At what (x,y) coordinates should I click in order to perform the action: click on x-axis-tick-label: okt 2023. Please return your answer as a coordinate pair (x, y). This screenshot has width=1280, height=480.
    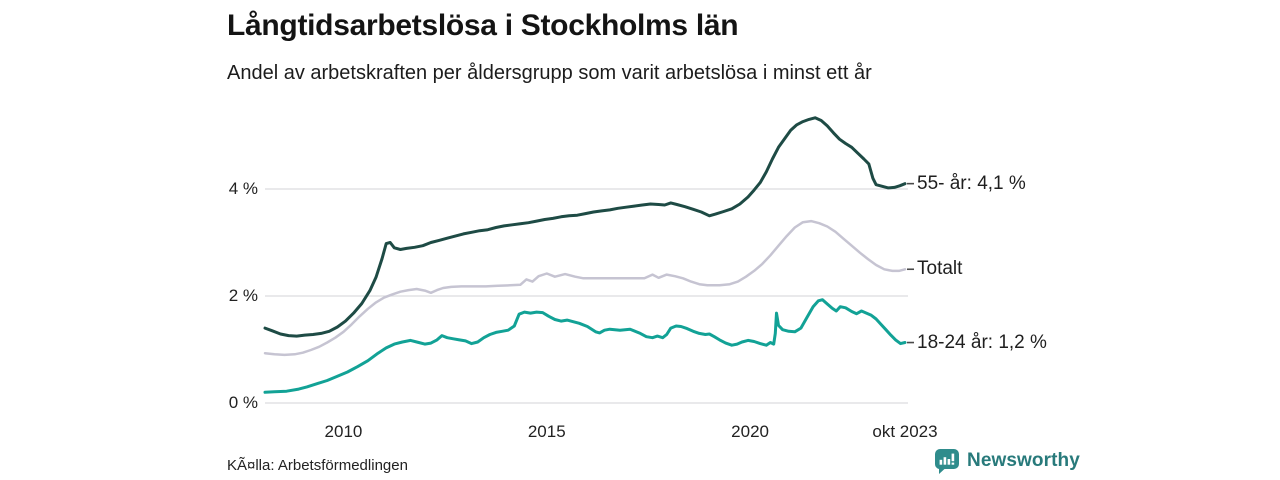
    Looking at the image, I should click on (905, 431).